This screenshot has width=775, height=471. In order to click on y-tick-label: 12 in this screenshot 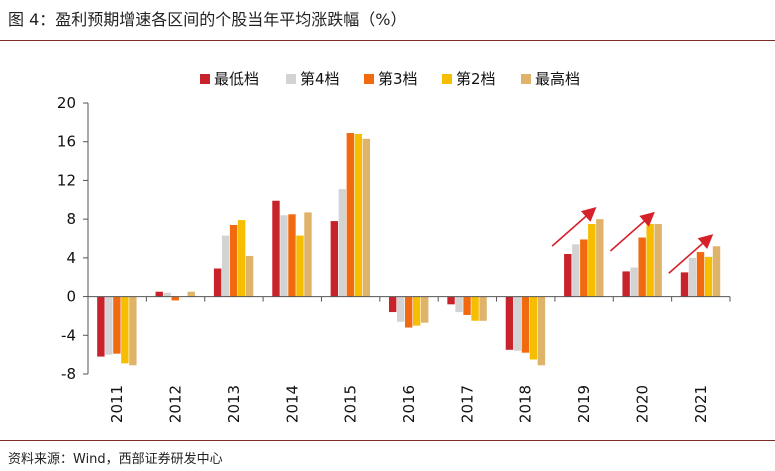, I will do `click(66, 180)`.